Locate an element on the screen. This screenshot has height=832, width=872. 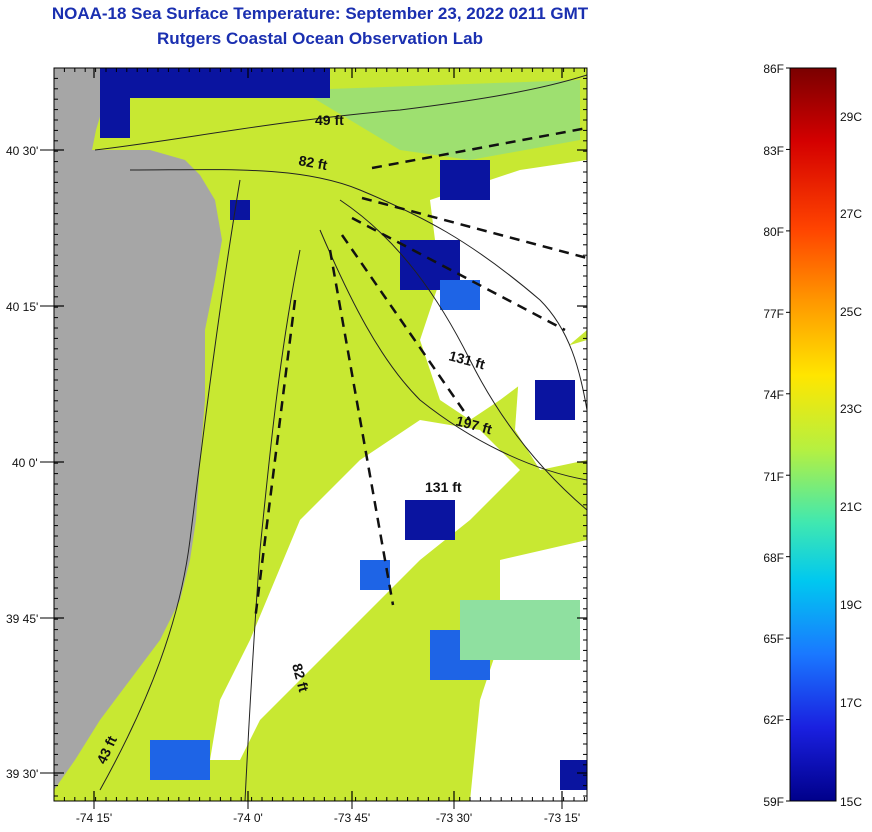
lon-label: -73 30' is located at coordinates (454, 818).